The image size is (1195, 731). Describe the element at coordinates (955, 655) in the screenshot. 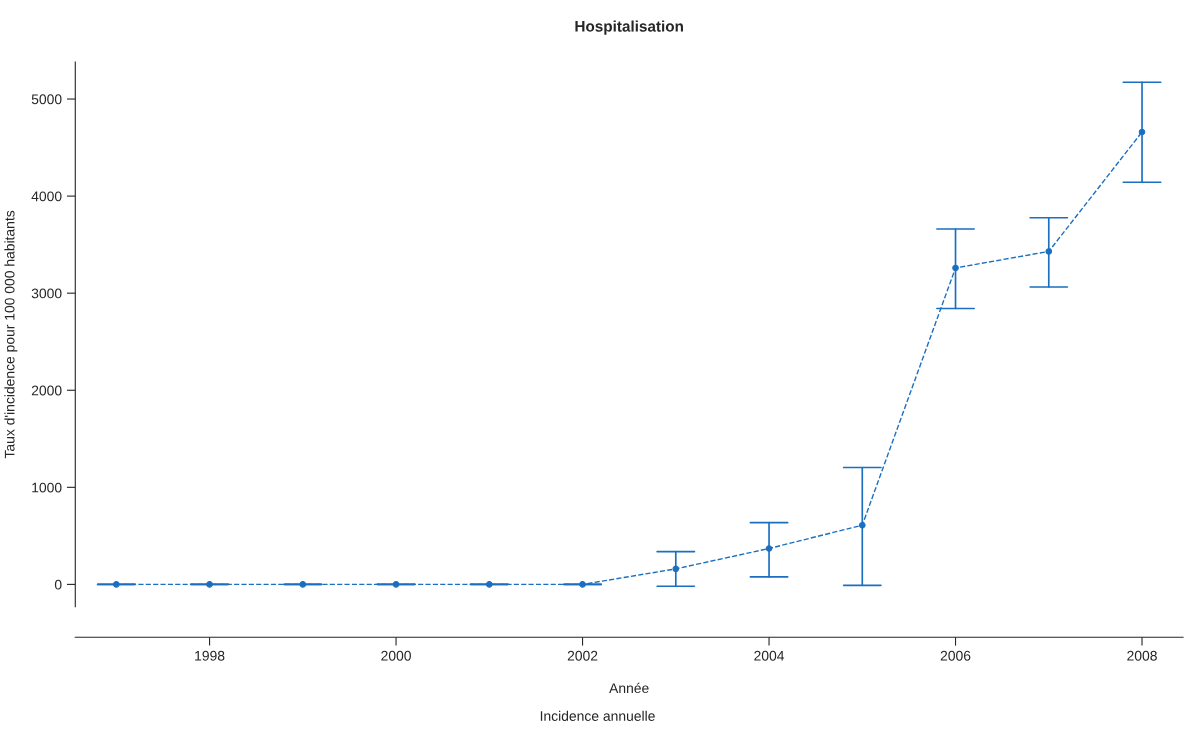

I see `x-tick-label: 2006` at that location.